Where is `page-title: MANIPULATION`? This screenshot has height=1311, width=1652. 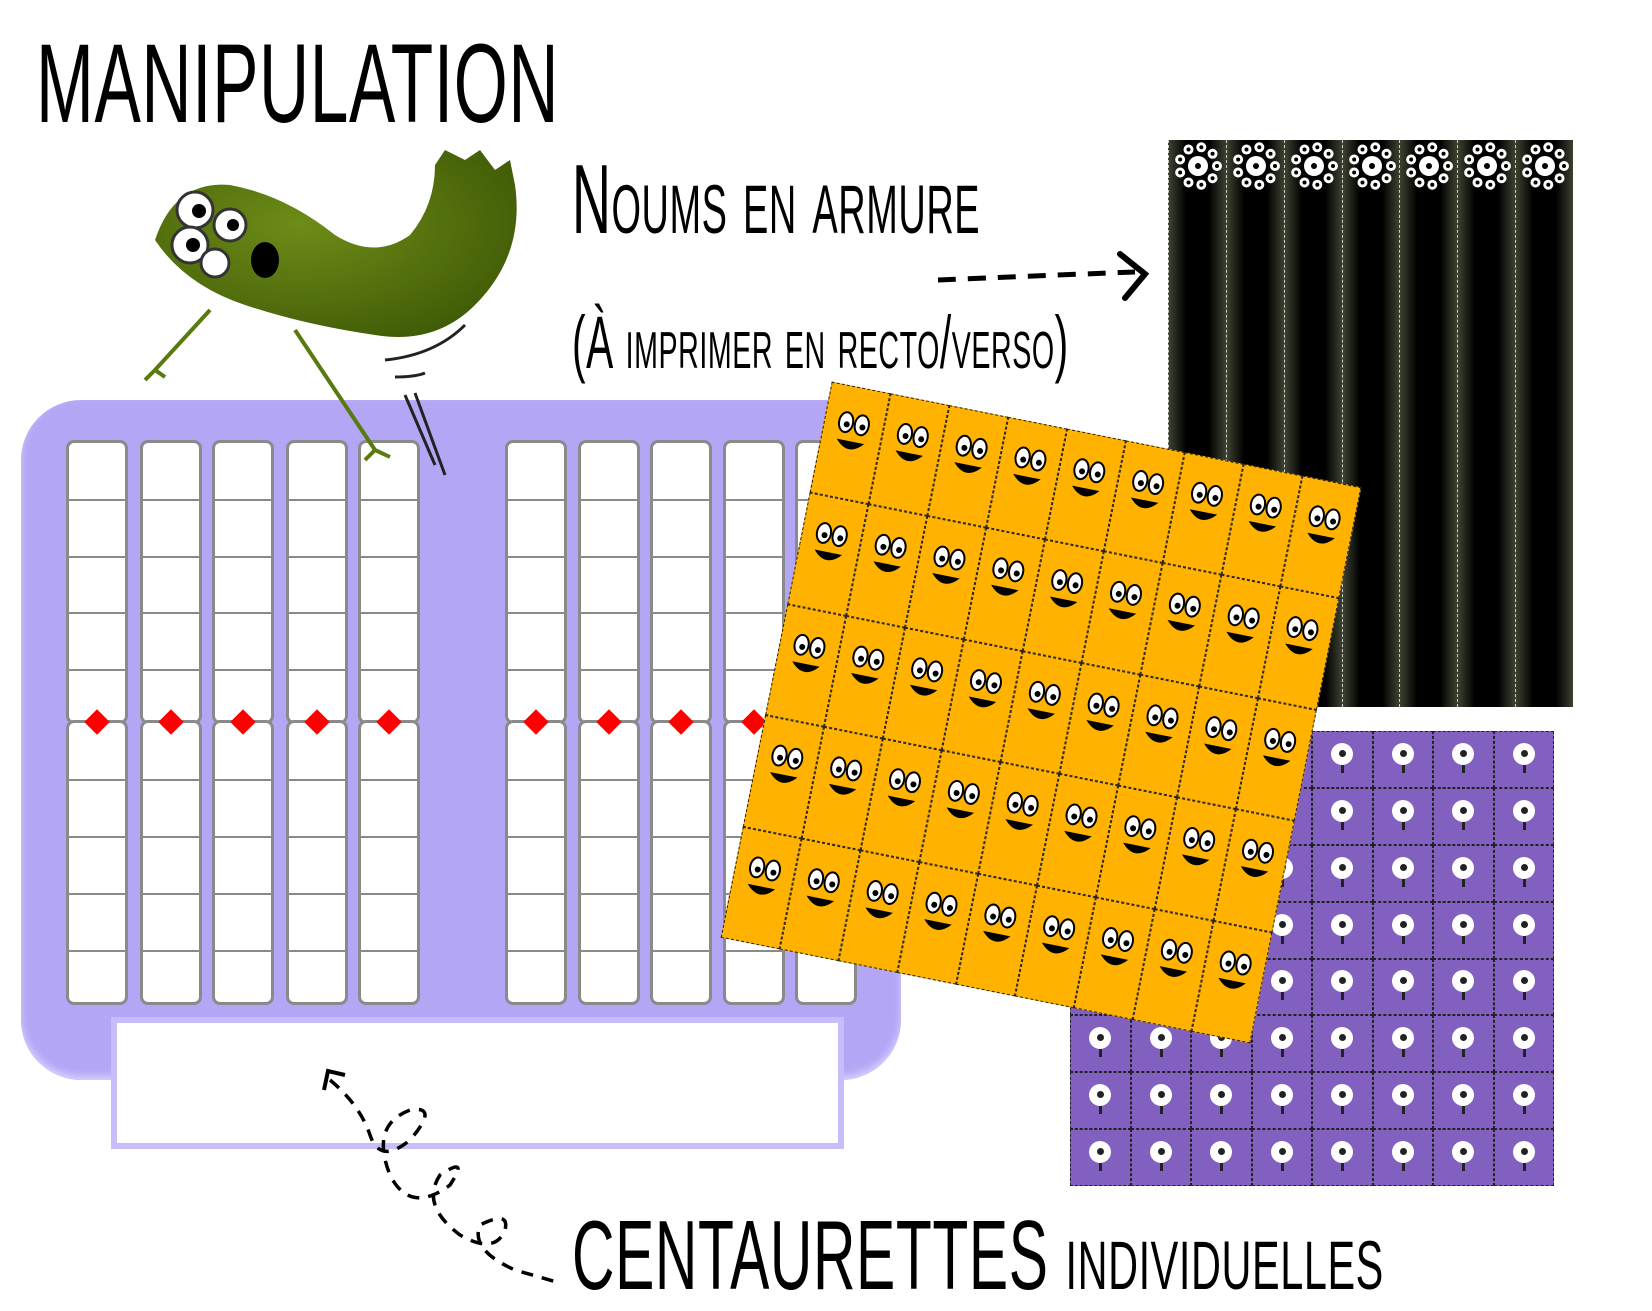 page-title: MANIPULATION is located at coordinates (298, 83).